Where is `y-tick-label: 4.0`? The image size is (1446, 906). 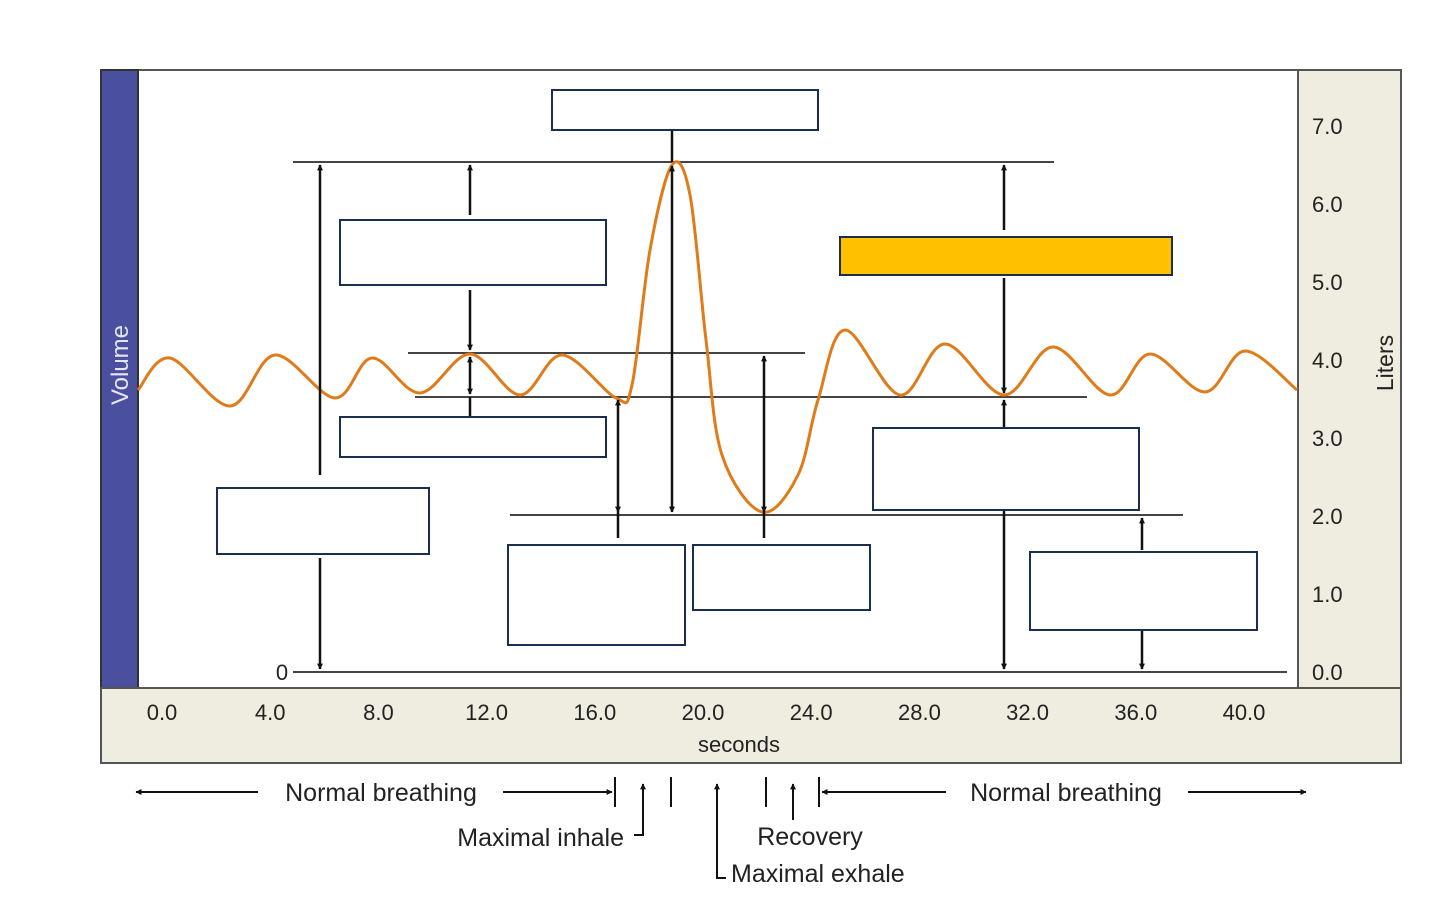
y-tick-label: 4.0 is located at coordinates (1327, 360).